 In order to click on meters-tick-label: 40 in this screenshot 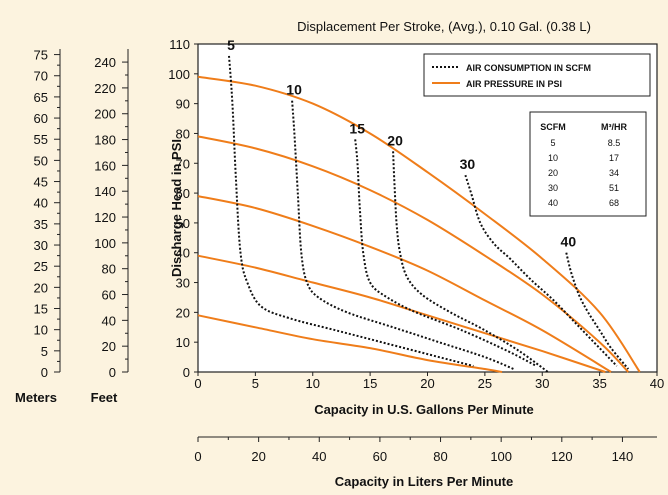, I will do `click(41, 203)`.